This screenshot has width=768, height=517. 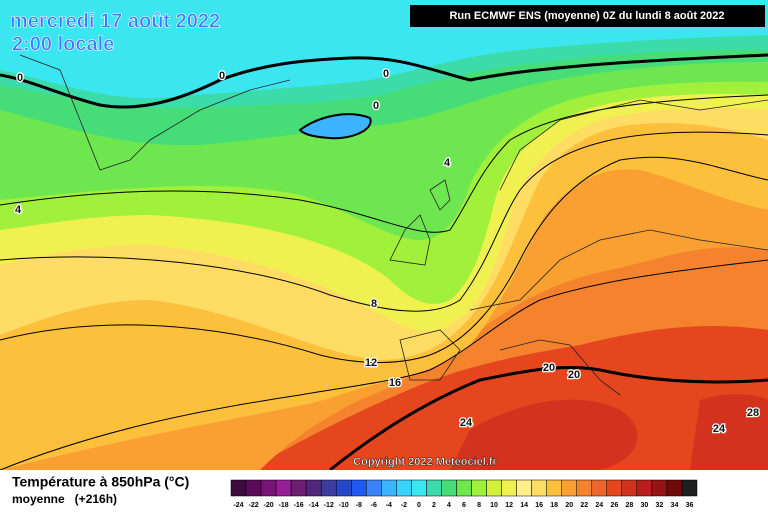 I want to click on colorbar-label: -4, so click(x=389, y=505).